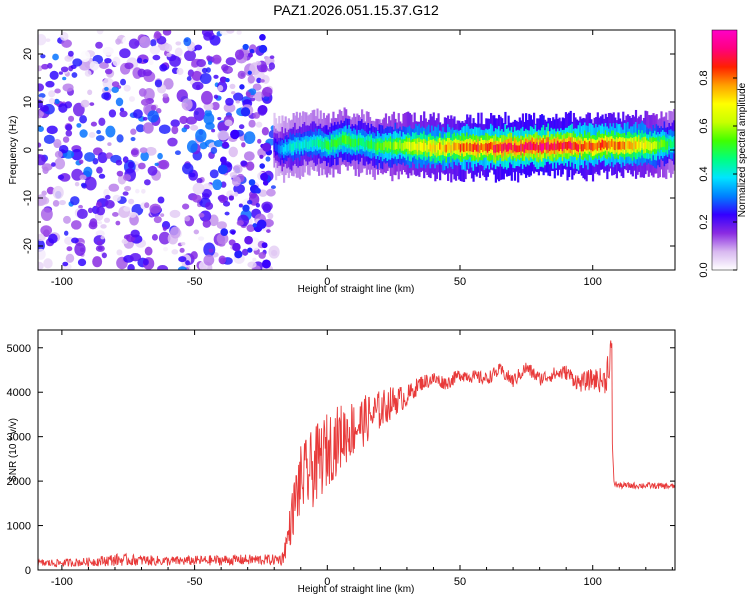 The width and height of the screenshot is (750, 600). What do you see at coordinates (460, 282) in the screenshot?
I see `spectrogram-x-tick-label: 50` at bounding box center [460, 282].